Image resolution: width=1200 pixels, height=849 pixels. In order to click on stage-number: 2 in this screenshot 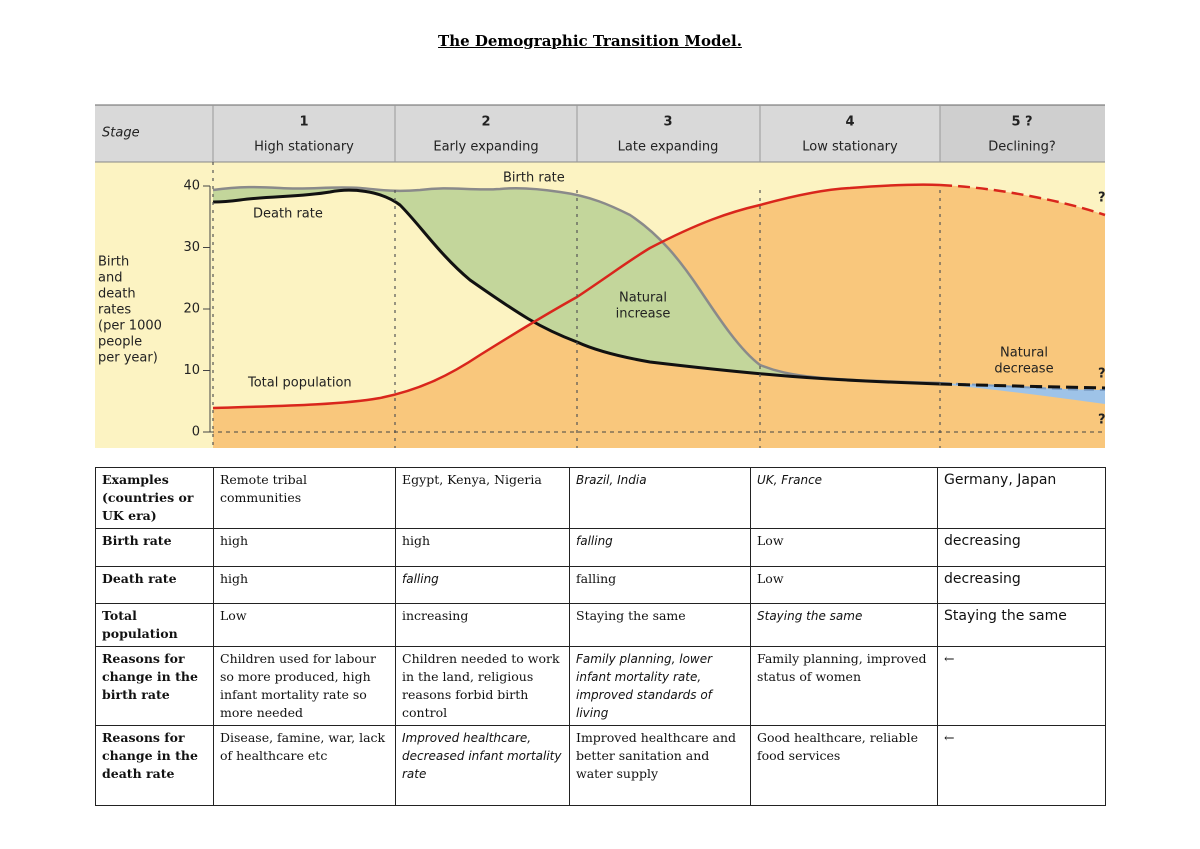, I will do `click(485, 122)`.